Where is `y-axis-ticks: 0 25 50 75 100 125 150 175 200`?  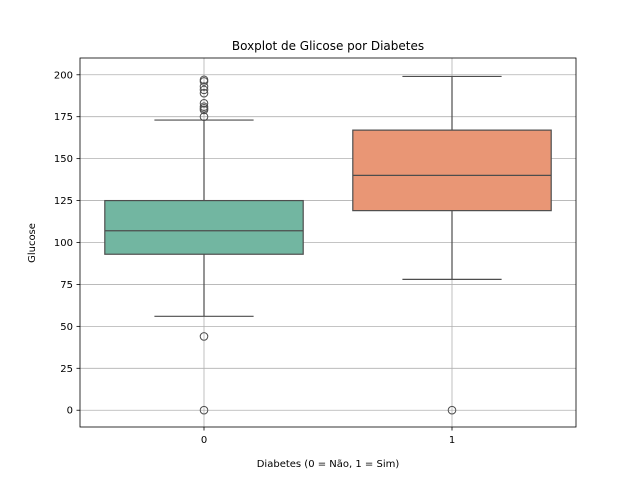
y-axis-ticks: 0 25 50 75 100 125 150 175 200 is located at coordinates (67, 243).